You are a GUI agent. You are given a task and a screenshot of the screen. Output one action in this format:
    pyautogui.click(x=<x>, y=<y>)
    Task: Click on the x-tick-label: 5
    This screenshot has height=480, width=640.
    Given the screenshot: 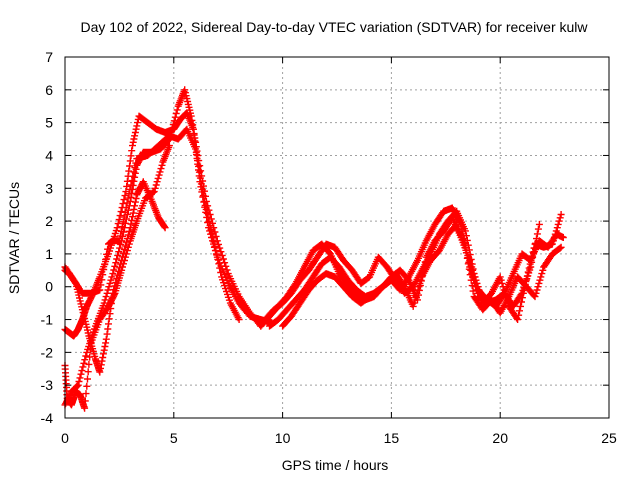 What is the action you would take?
    pyautogui.click(x=174, y=438)
    